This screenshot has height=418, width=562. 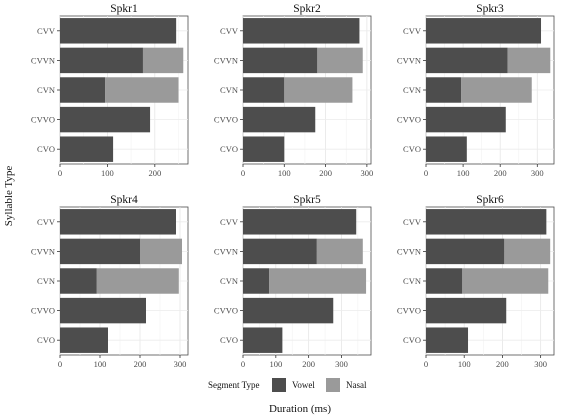 I want to click on facet-title: Spkr1, so click(x=124, y=9).